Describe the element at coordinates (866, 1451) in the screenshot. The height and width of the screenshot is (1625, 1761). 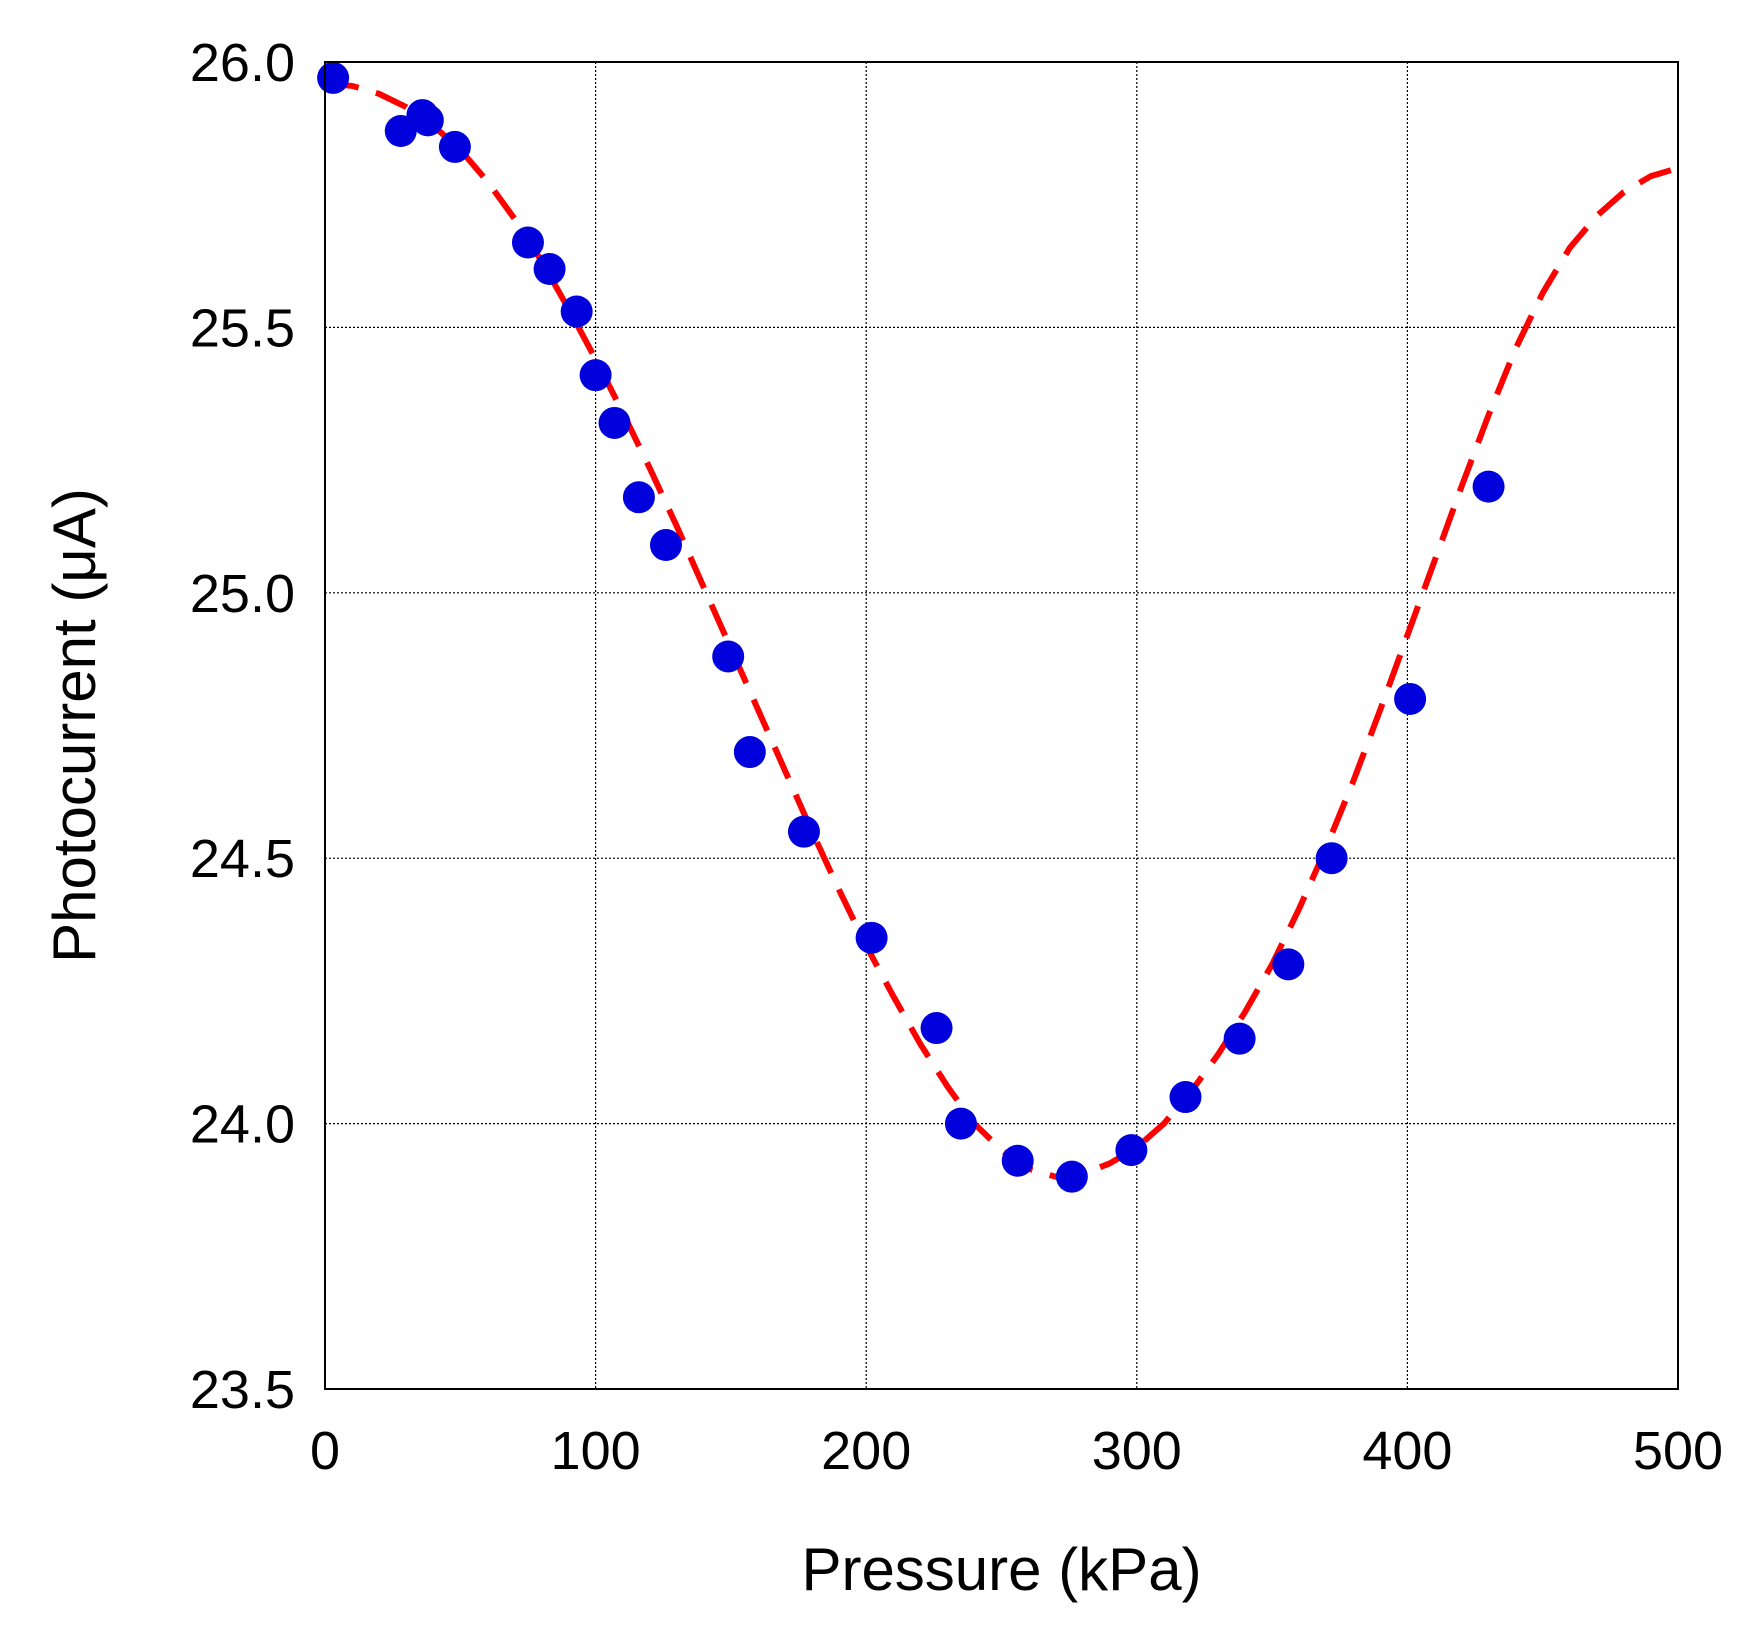
I see `x-tick-label-2: 200` at that location.